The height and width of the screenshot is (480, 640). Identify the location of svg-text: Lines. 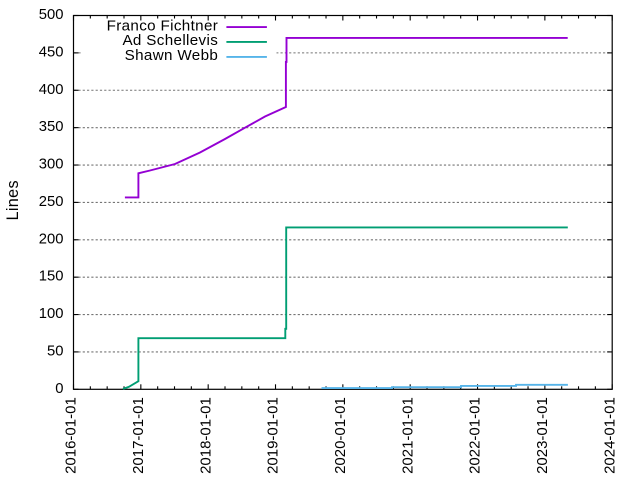
(13, 200).